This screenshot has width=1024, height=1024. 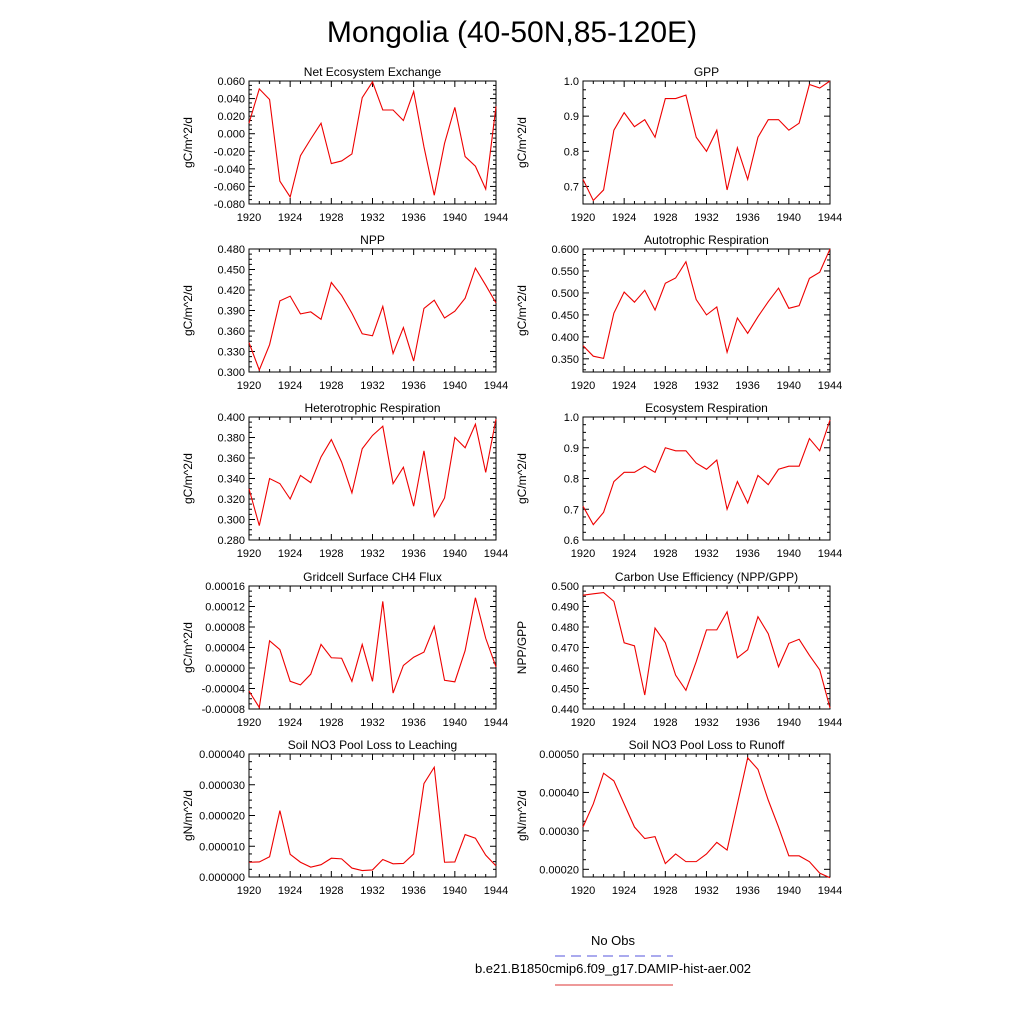 What do you see at coordinates (559, 793) in the screenshot?
I see `y-tick-label: 0.00040` at bounding box center [559, 793].